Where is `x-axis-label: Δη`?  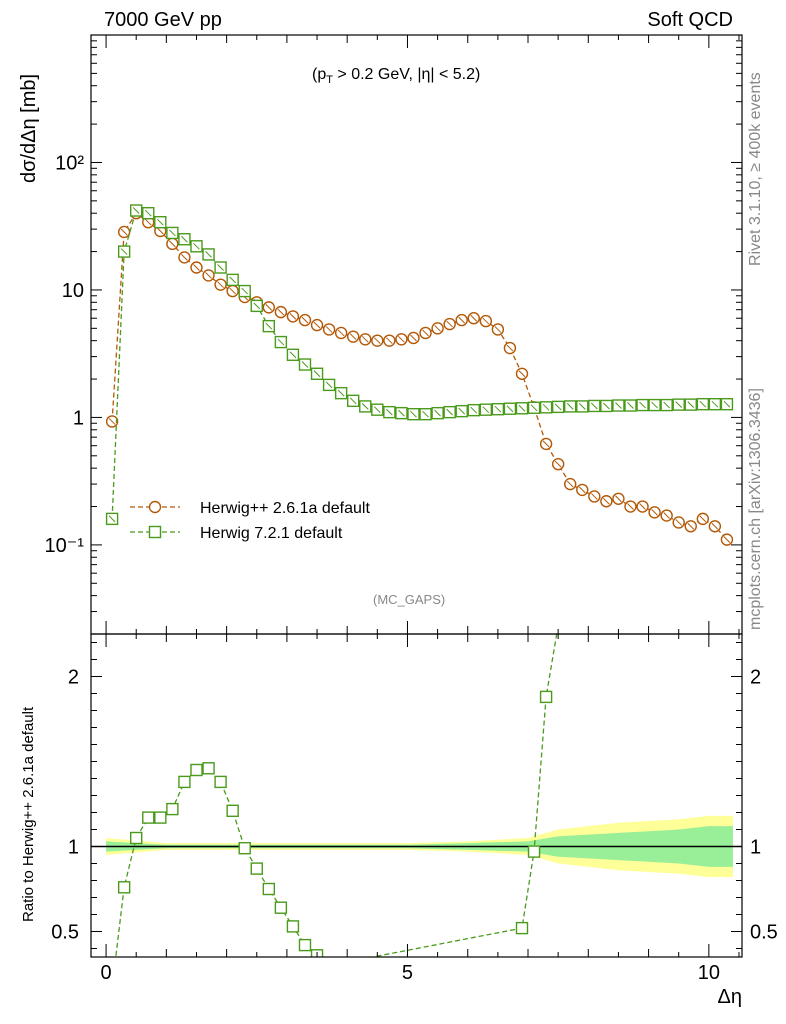 x-axis-label: Δη is located at coordinates (729, 997).